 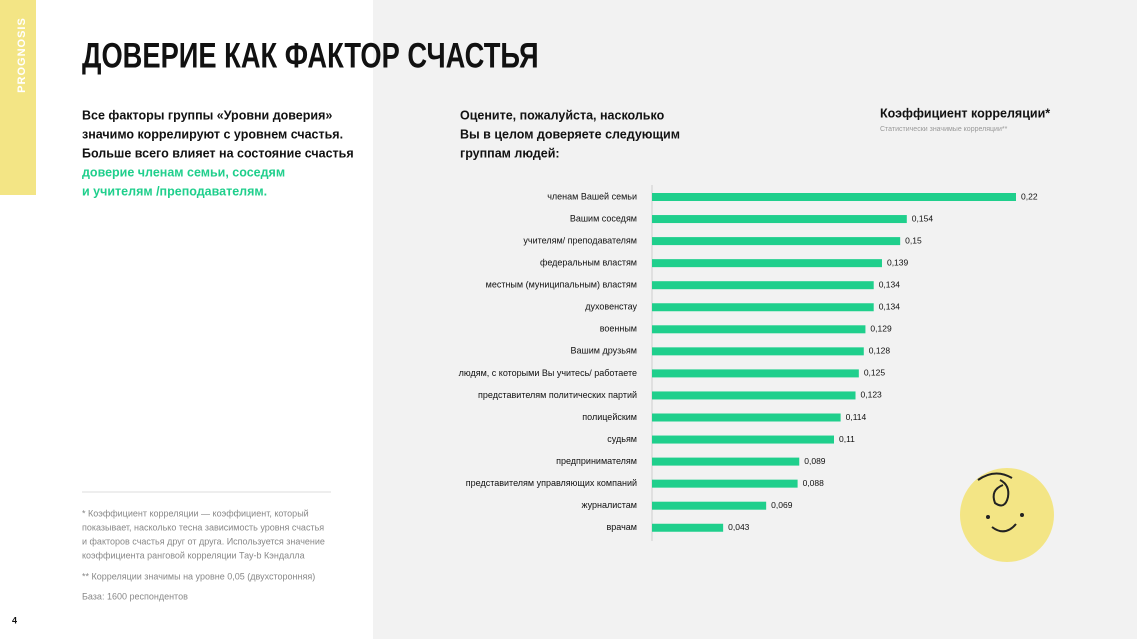 What do you see at coordinates (610, 505) in the screenshot?
I see `category-label: журналистам` at bounding box center [610, 505].